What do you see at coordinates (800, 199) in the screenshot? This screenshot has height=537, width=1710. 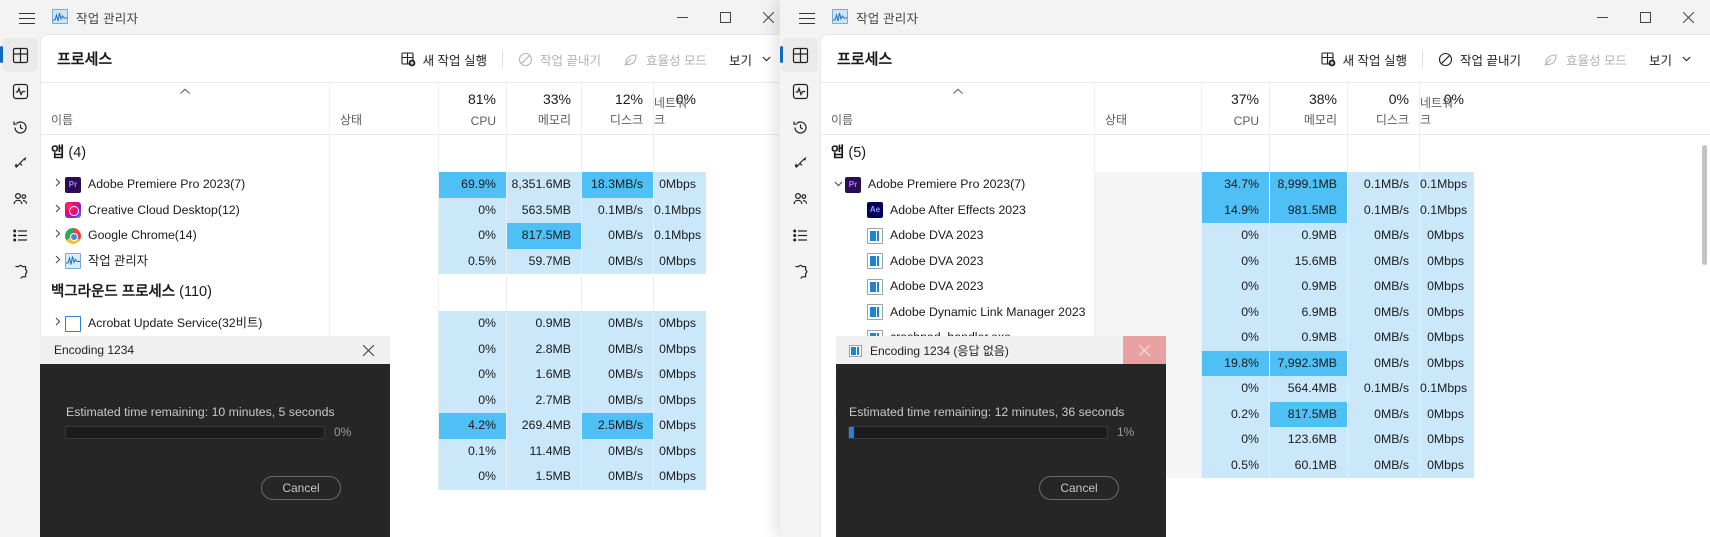 I see `sidebar-item-users-right` at bounding box center [800, 199].